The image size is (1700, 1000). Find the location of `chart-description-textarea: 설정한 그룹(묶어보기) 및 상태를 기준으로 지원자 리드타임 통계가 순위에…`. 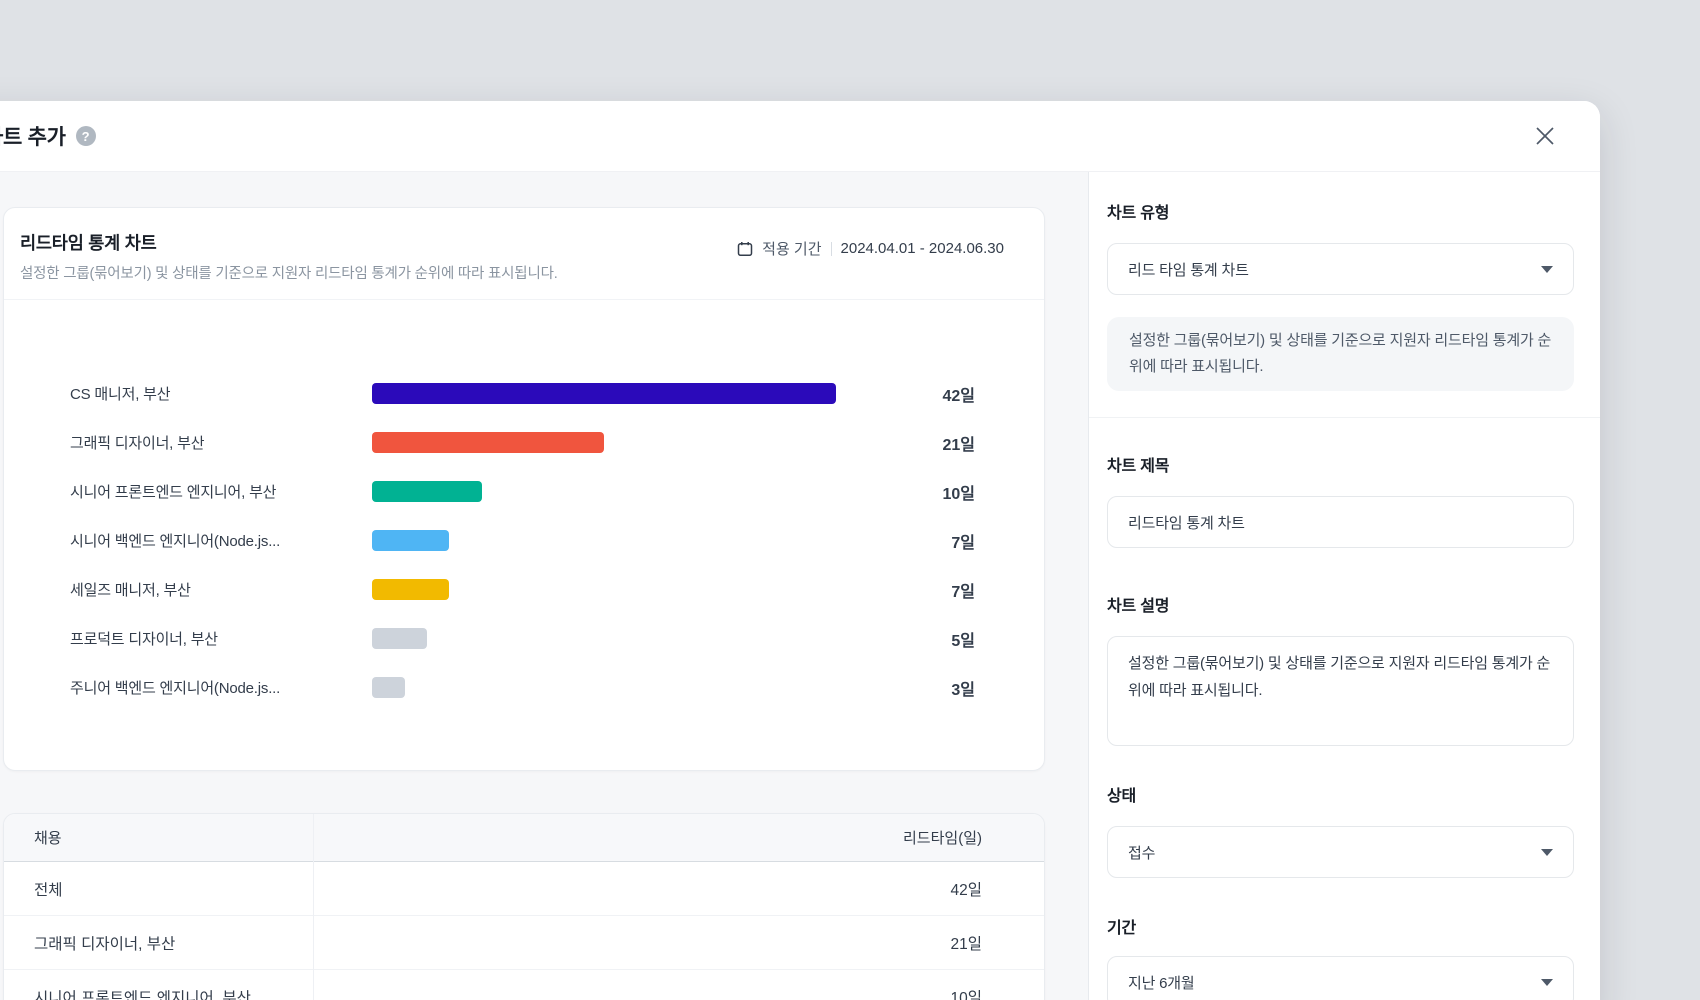

chart-description-textarea: 설정한 그룹(묶어보기) 및 상태를 기준으로 지원자 리드타임 통계가 순위에… is located at coordinates (1340, 691).